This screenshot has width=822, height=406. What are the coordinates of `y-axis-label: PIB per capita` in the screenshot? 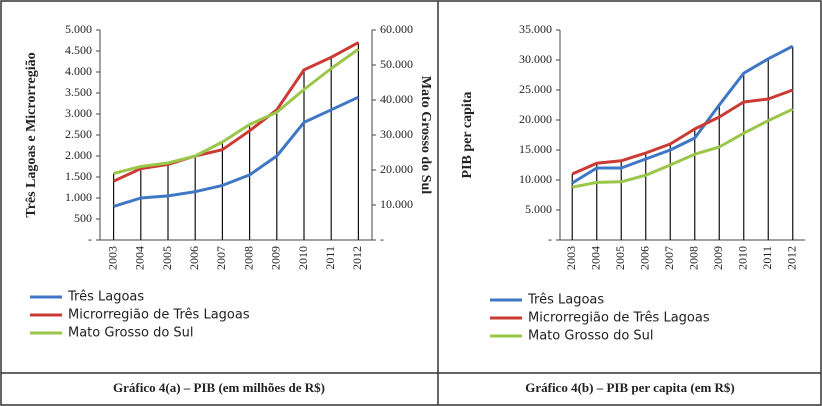 It's located at (467, 135).